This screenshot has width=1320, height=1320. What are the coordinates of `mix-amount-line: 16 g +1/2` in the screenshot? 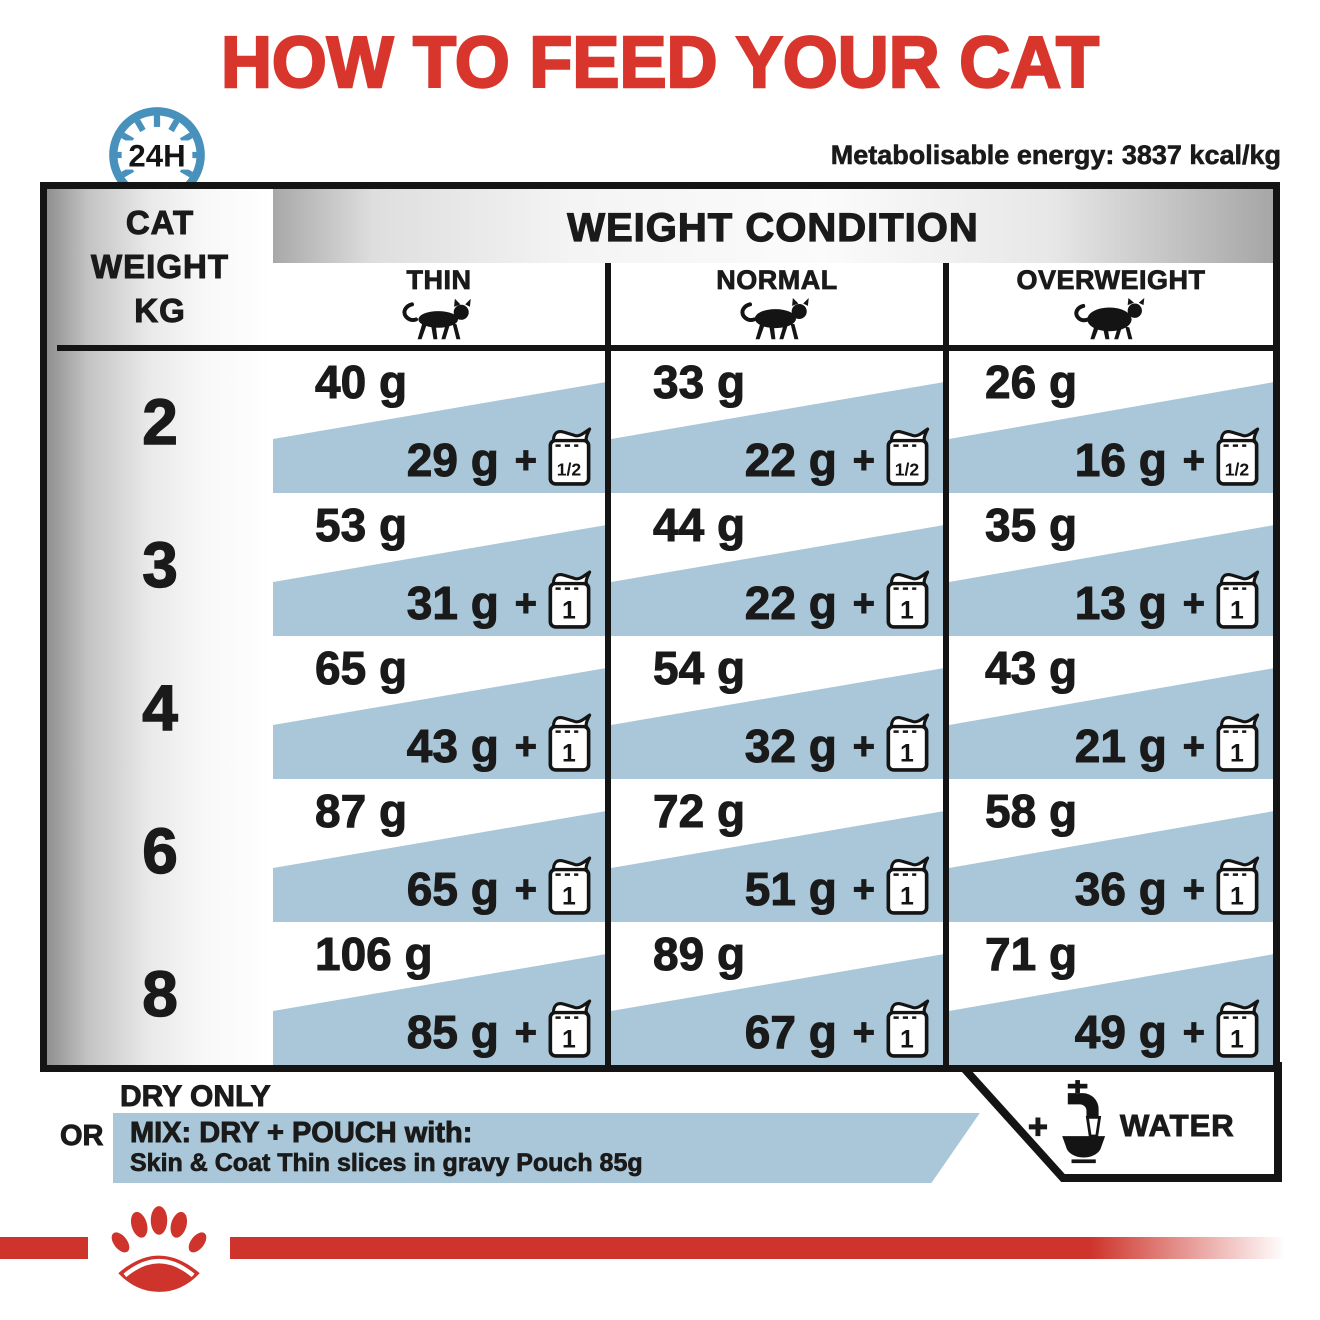 It's located at (1167, 458).